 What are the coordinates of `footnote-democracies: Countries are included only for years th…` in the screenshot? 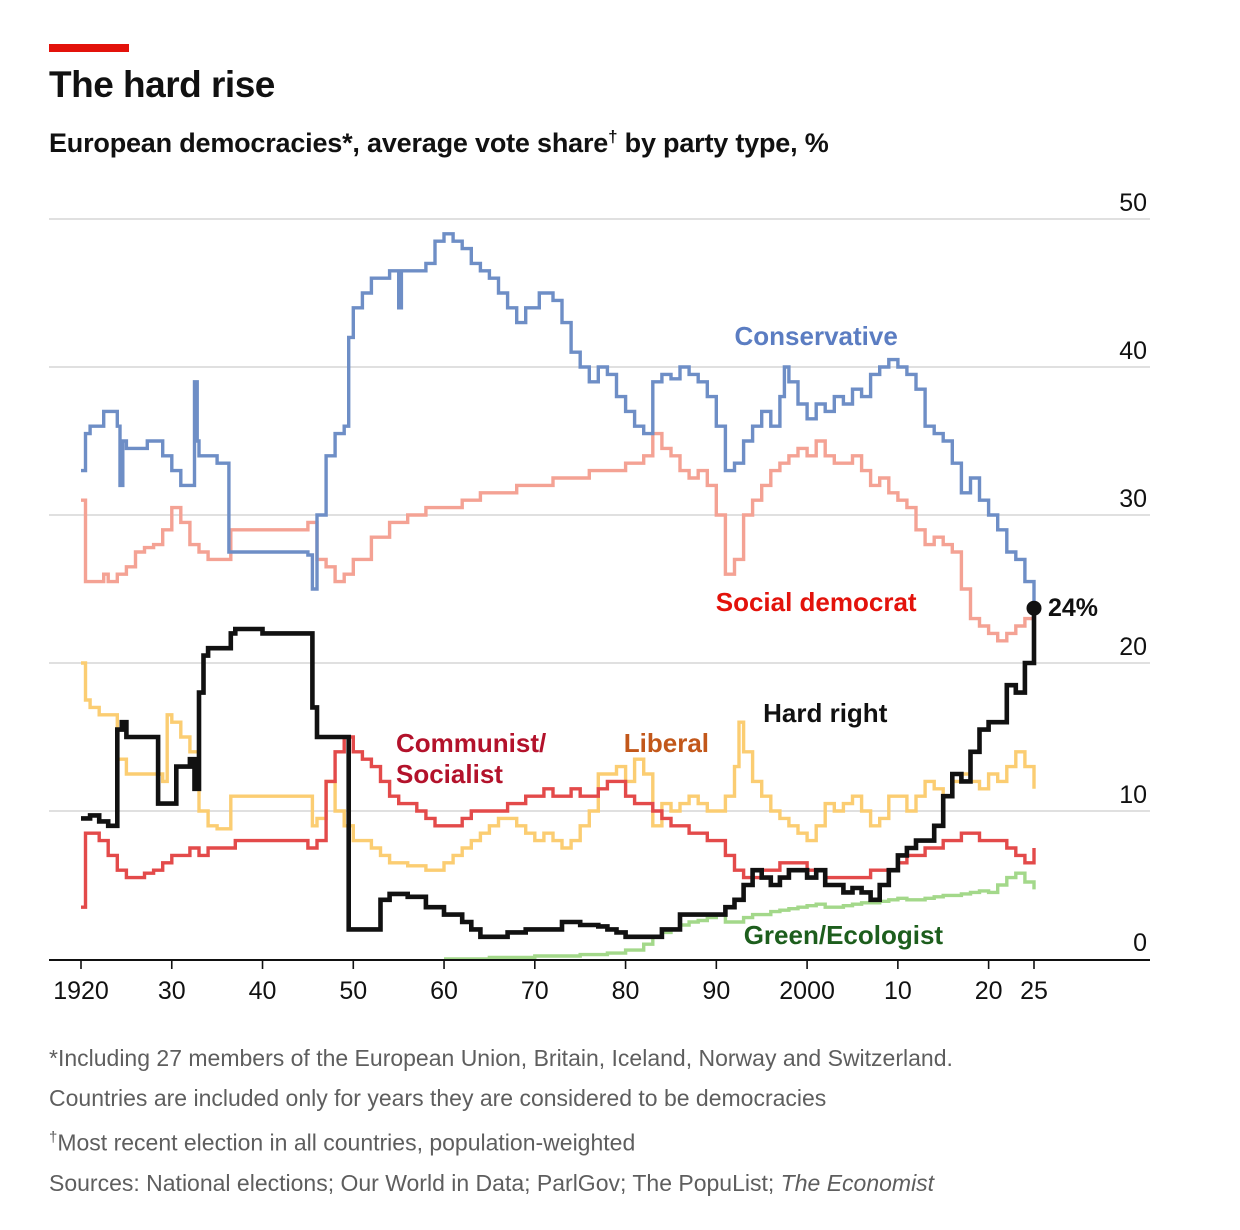 It's located at (438, 1098).